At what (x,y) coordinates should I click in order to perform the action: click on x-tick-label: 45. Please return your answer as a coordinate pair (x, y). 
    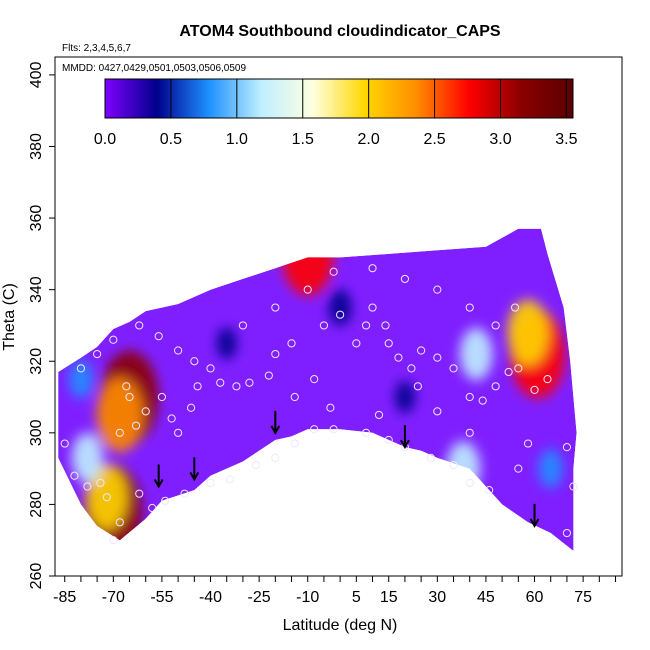
    Looking at the image, I should click on (486, 597).